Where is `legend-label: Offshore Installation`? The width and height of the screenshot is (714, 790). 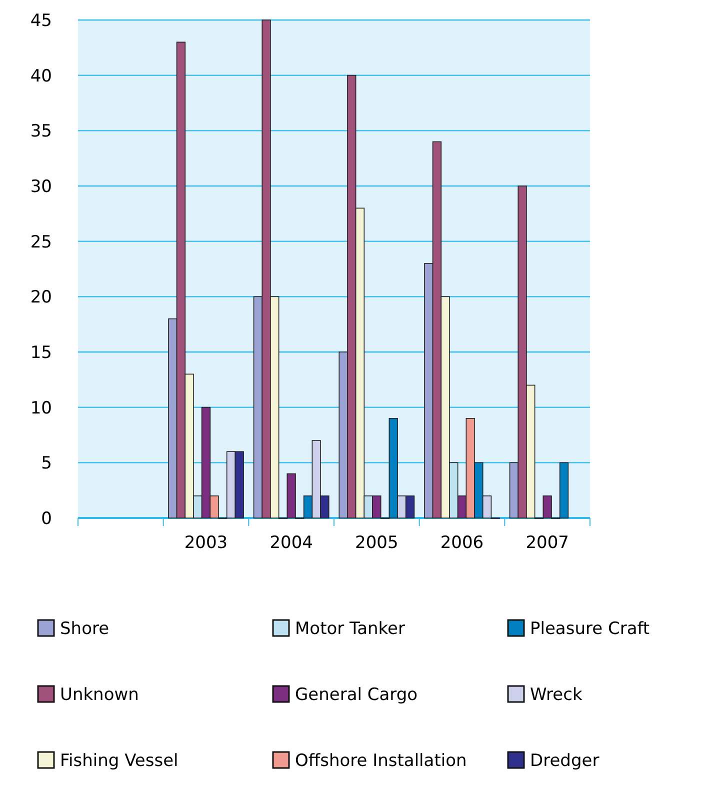
legend-label: Offshore Installation is located at coordinates (381, 760).